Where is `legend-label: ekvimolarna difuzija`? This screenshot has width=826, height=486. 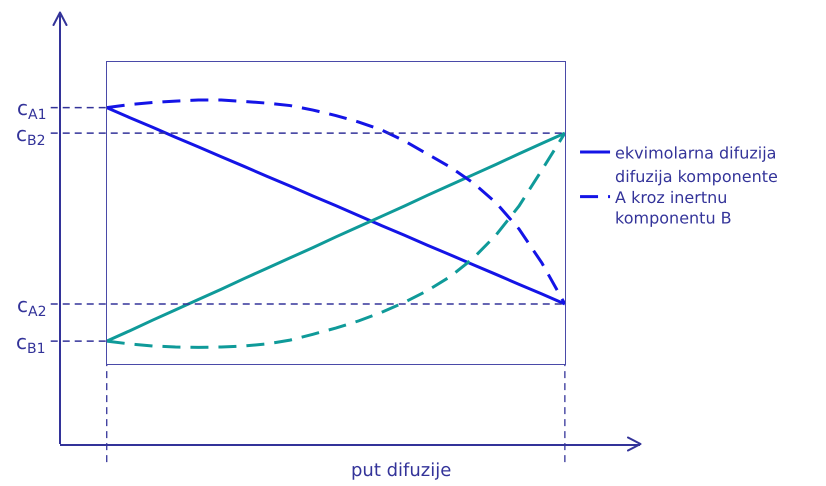
legend-label: ekvimolarna difuzija is located at coordinates (695, 152).